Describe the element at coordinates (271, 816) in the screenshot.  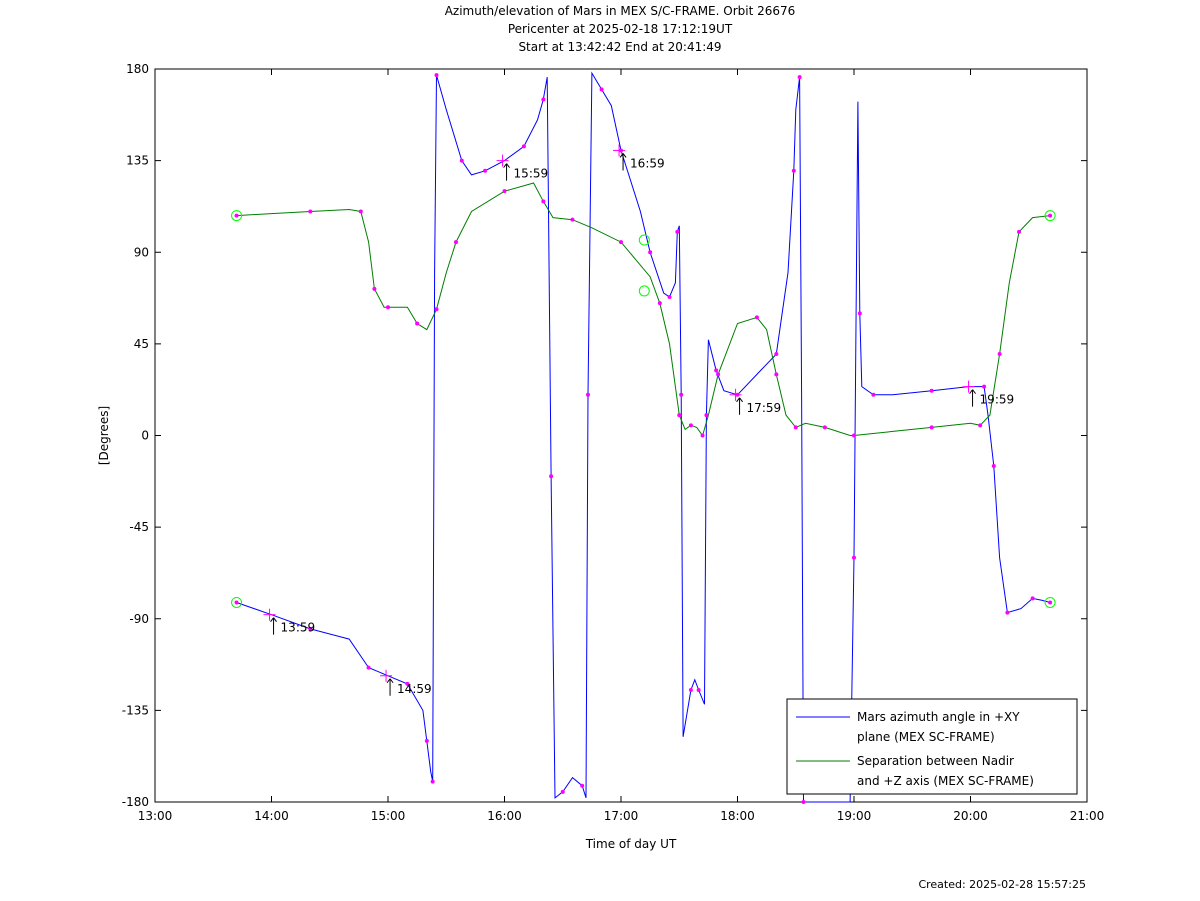
I see `x-tick-label: 14:00` at that location.